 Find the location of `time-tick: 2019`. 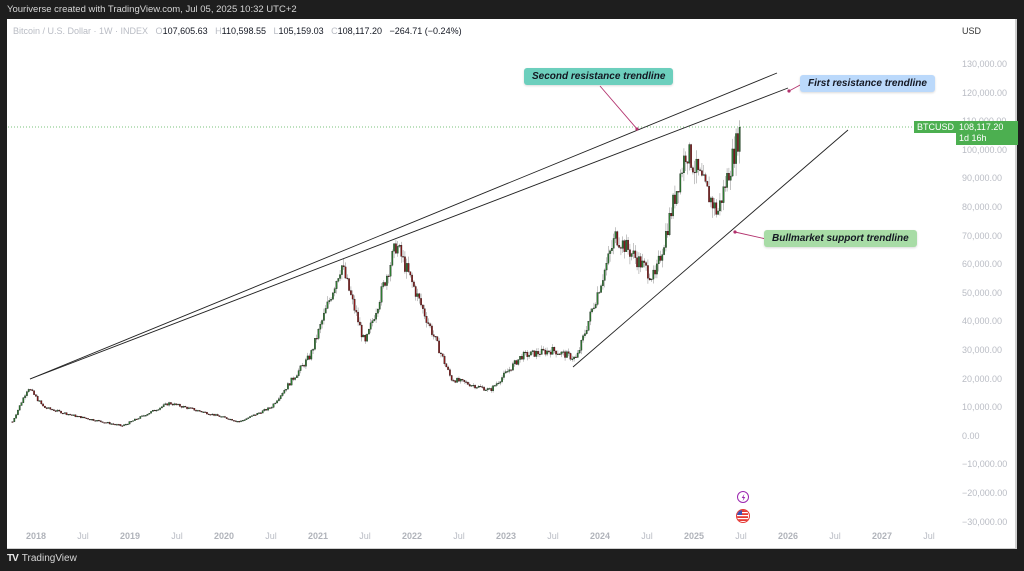

time-tick: 2019 is located at coordinates (130, 536).